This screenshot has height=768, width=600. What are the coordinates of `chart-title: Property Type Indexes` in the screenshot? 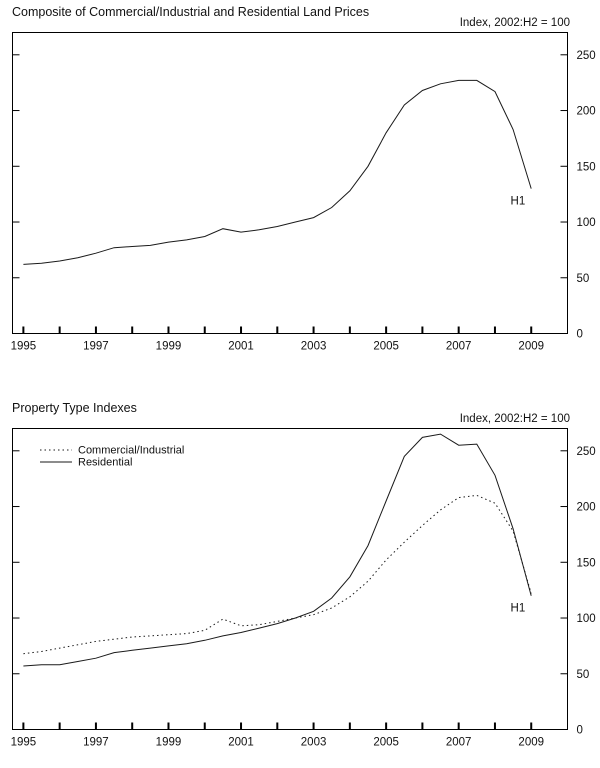 It's located at (74, 408).